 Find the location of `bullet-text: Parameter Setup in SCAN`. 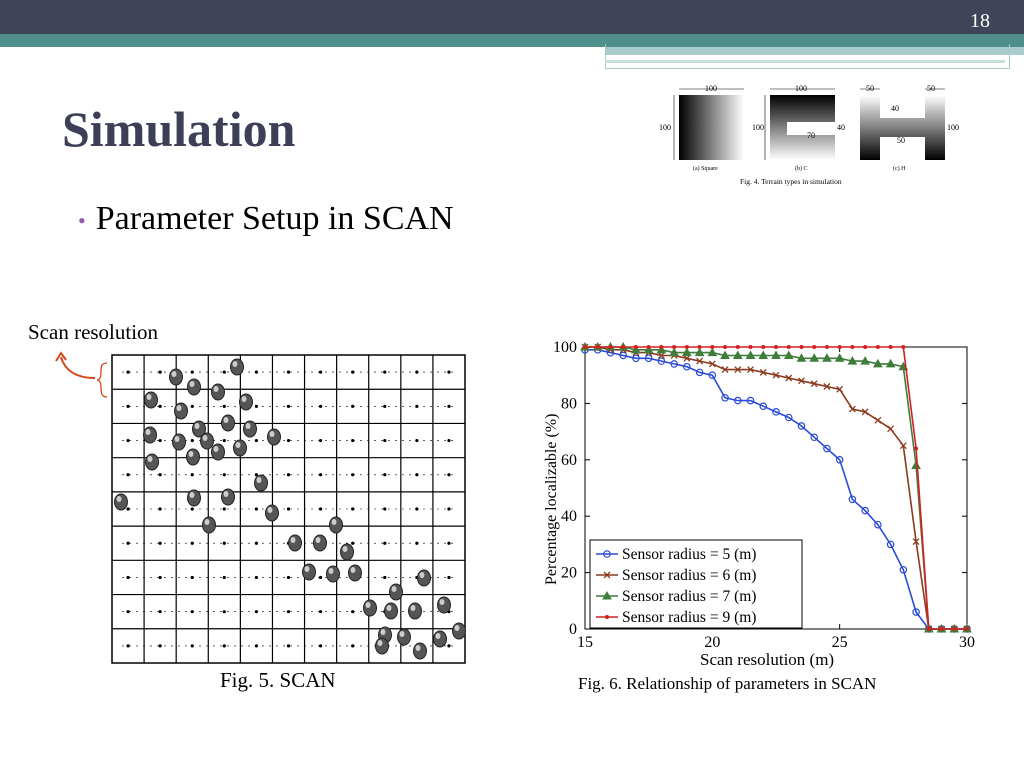

bullet-text: Parameter Setup in SCAN is located at coordinates (274, 218).